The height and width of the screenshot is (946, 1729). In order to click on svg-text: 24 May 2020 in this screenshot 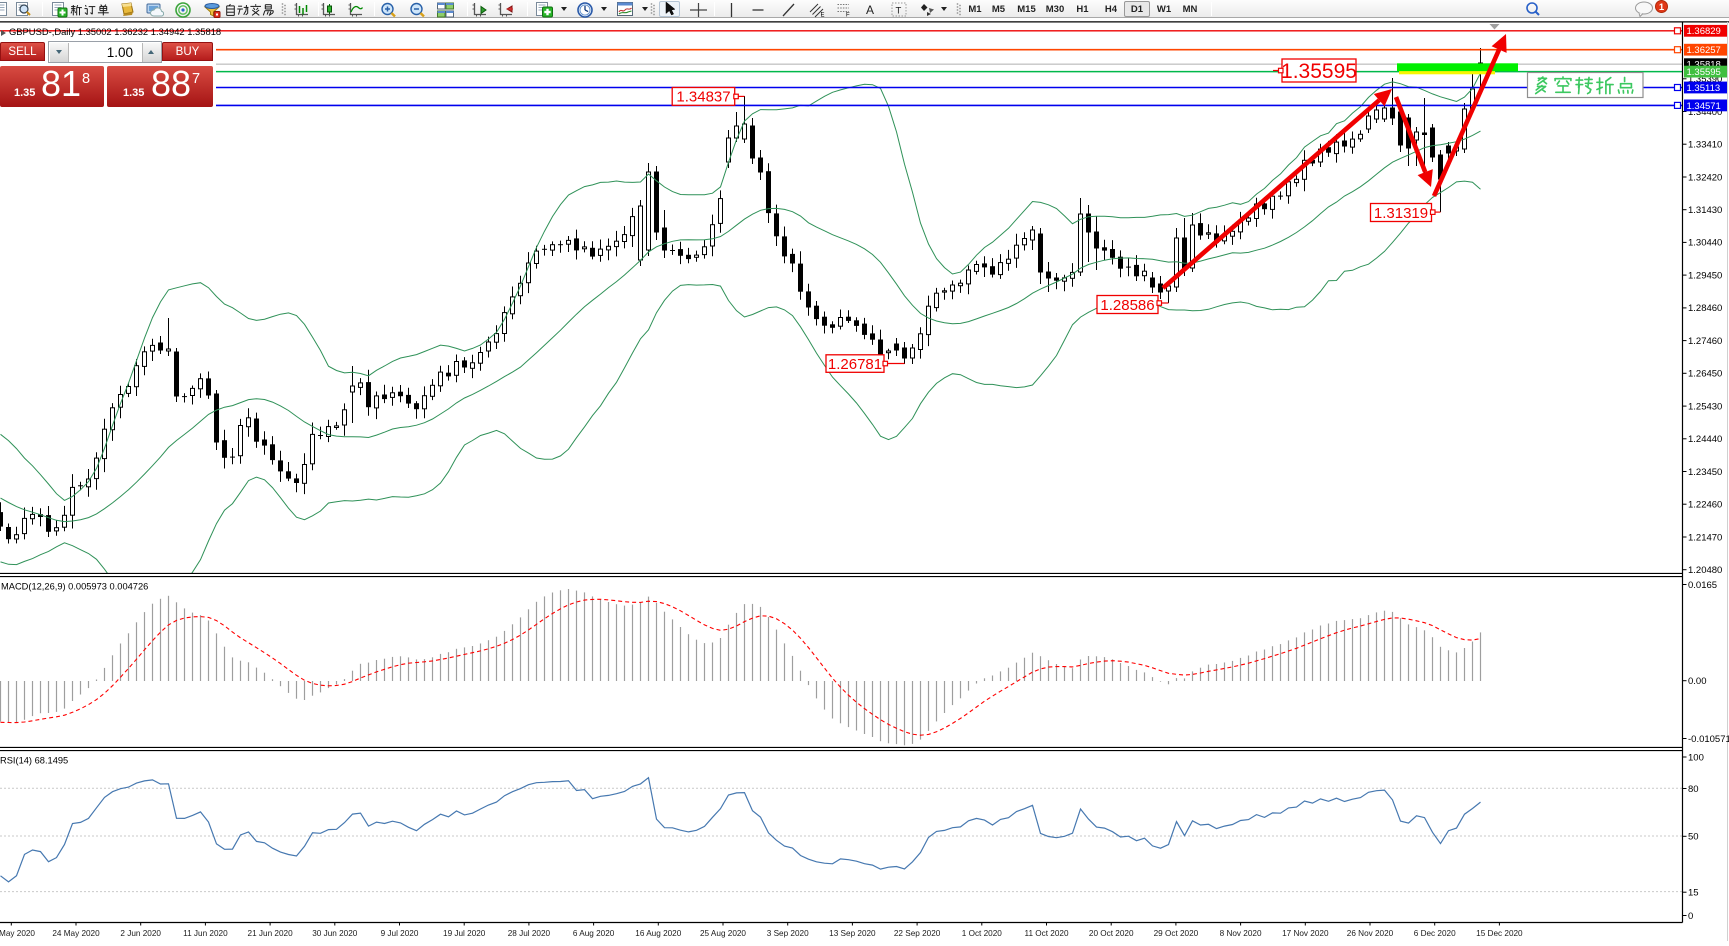, I will do `click(76, 933)`.